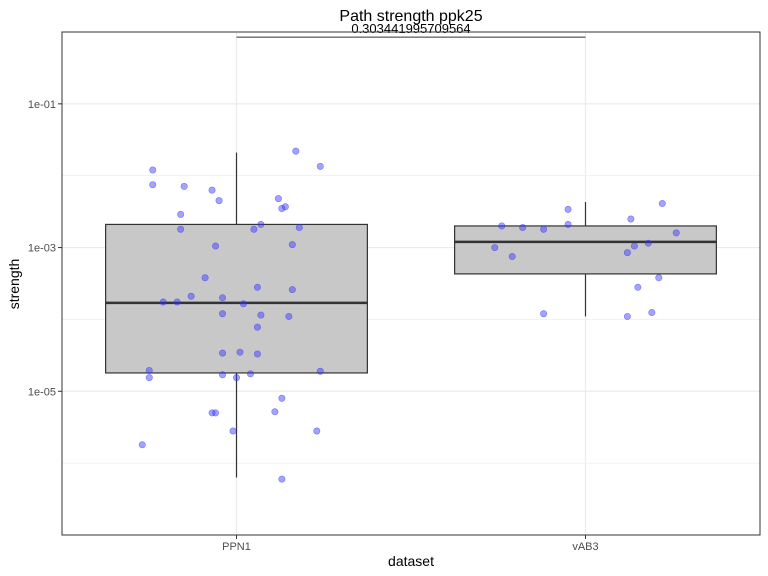  Describe the element at coordinates (42, 249) in the screenshot. I see `y-tick-label: 1e-03` at that location.